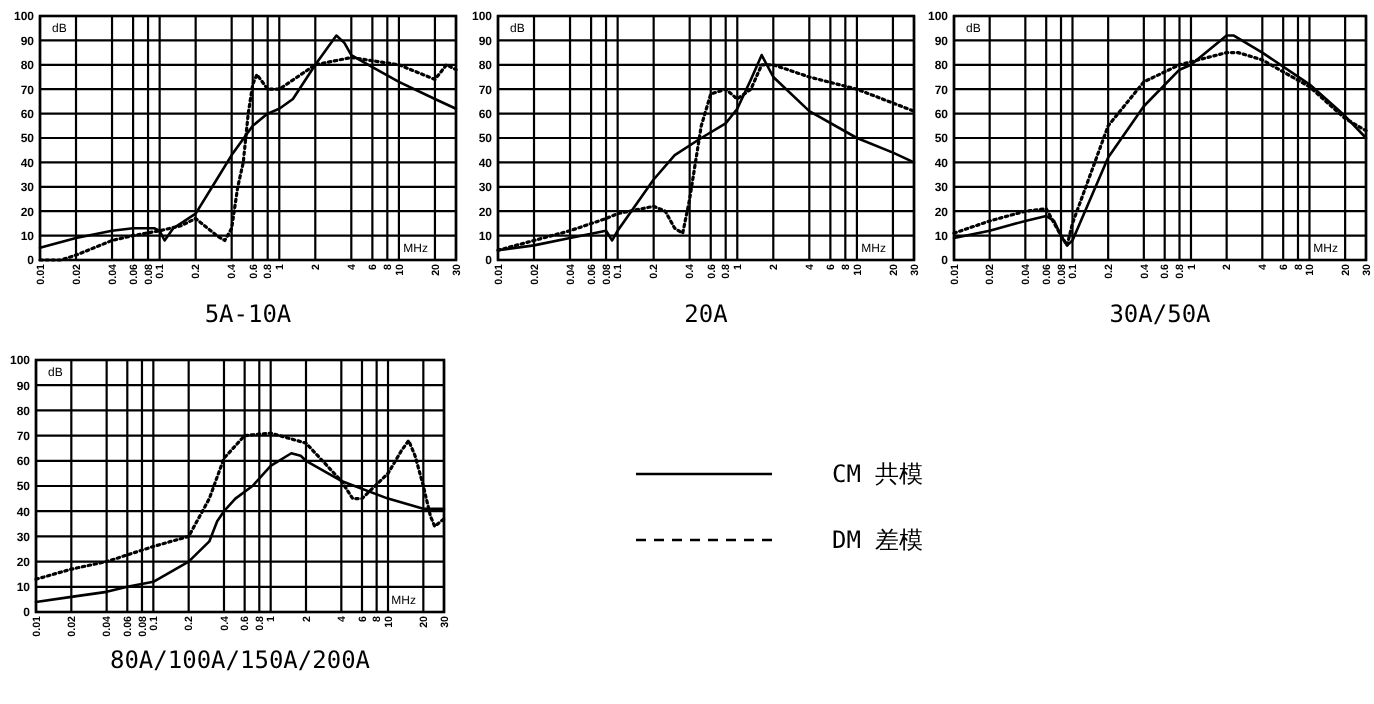  I want to click on text: 30A/50A, so click(1161, 314).